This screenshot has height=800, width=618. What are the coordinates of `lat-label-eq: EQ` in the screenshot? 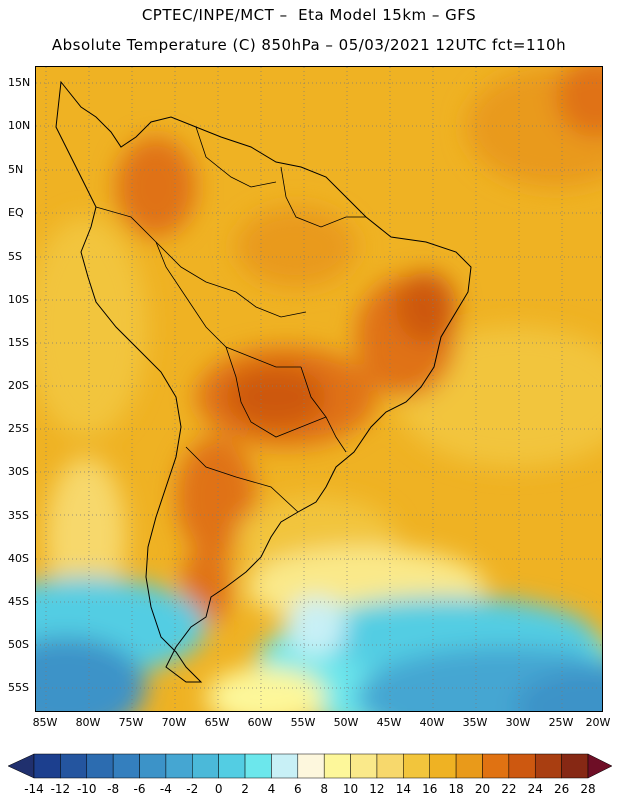 It's located at (16, 212).